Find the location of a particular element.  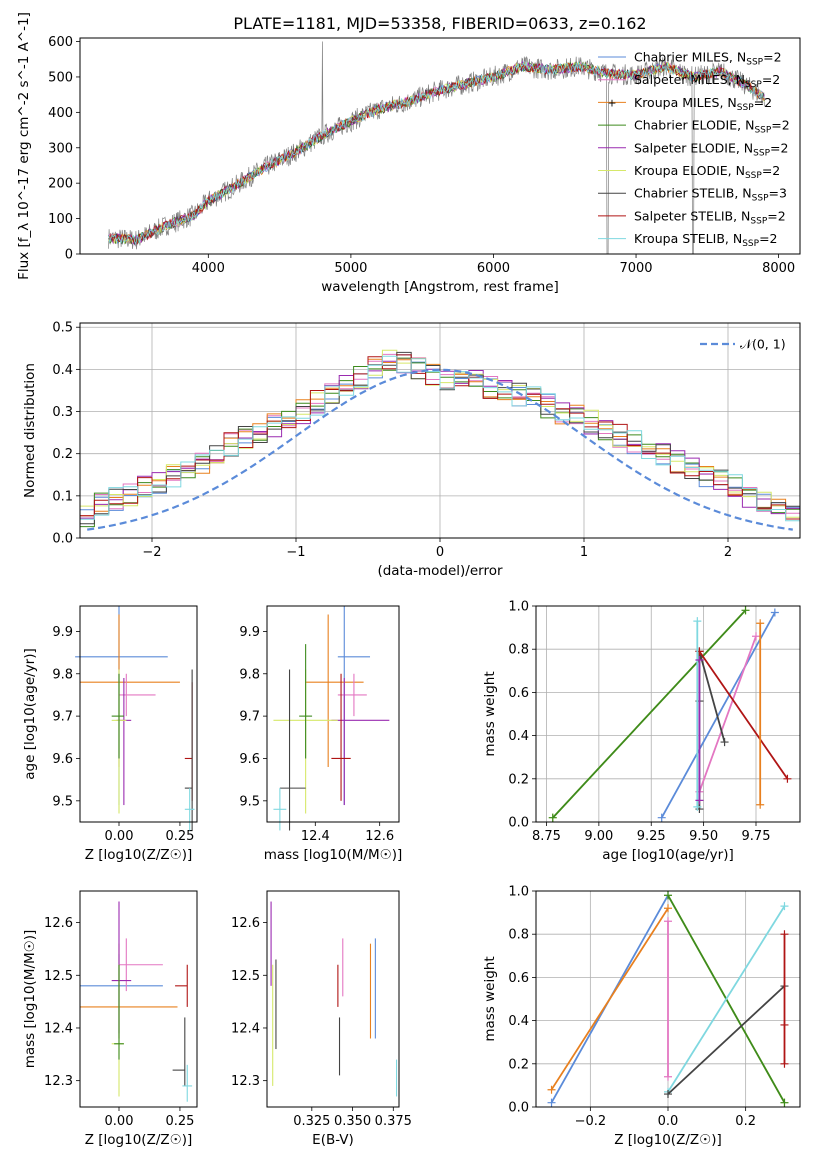

legend-label: Chabrier STELIB, NSSP=3 is located at coordinates (710, 195).